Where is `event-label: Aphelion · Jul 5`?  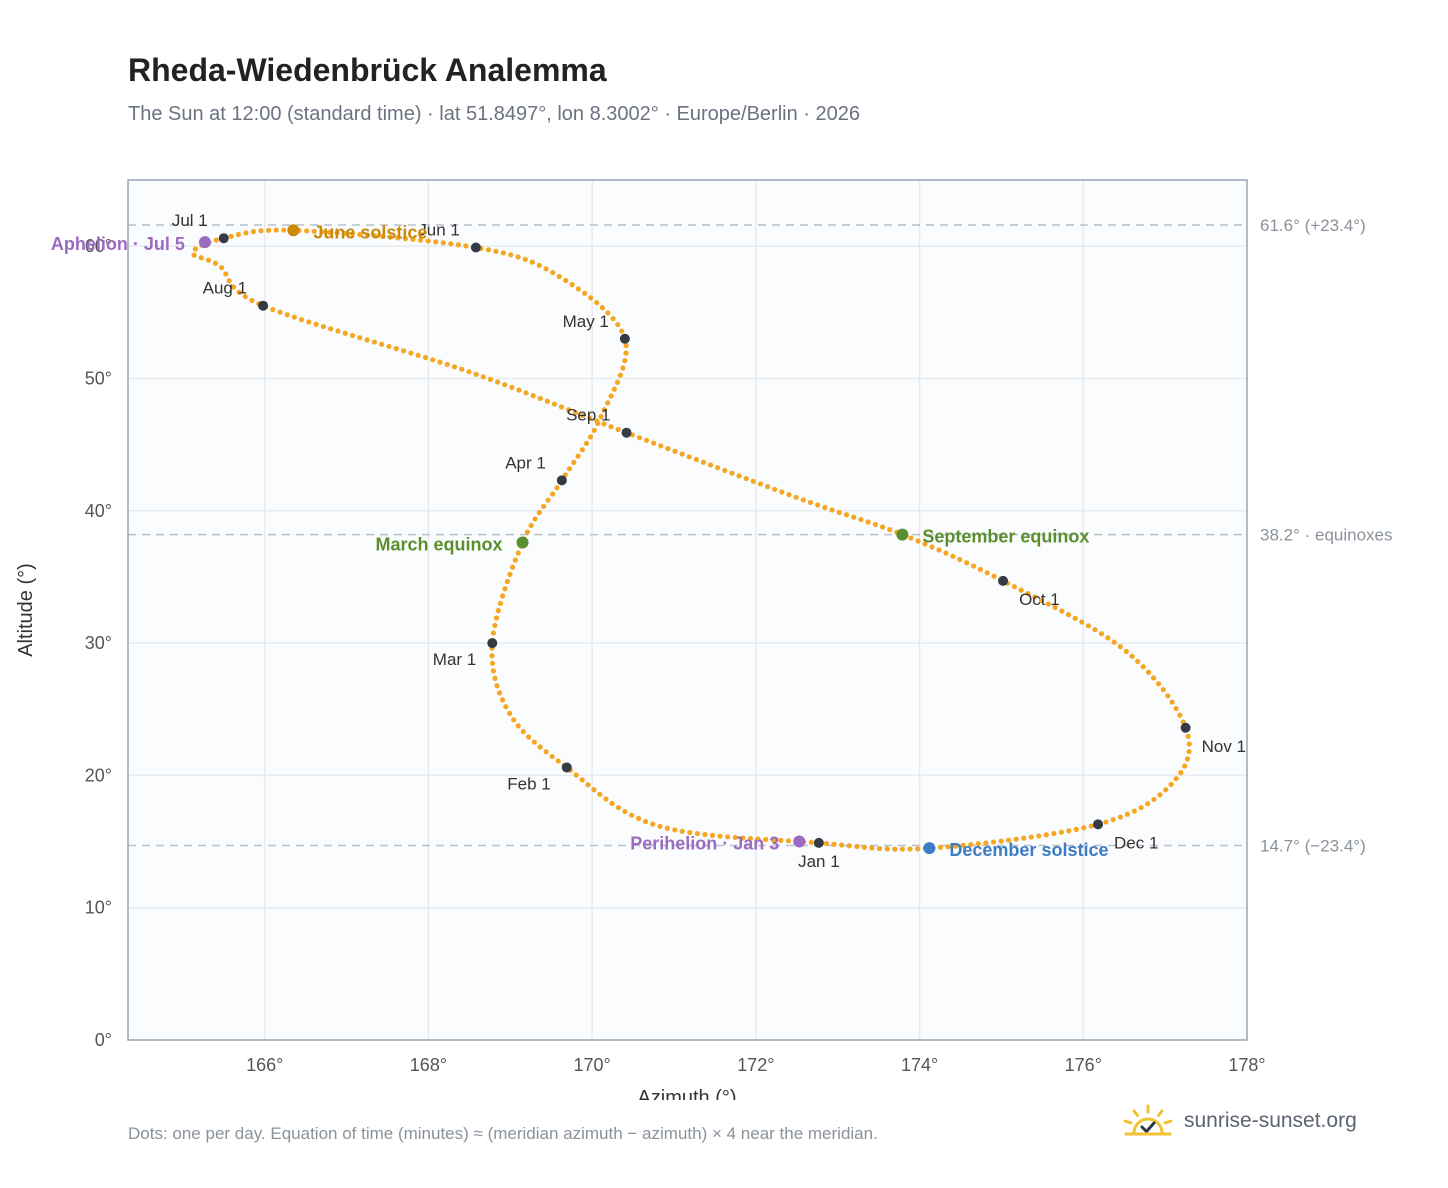 event-label: Aphelion · Jul 5 is located at coordinates (118, 244).